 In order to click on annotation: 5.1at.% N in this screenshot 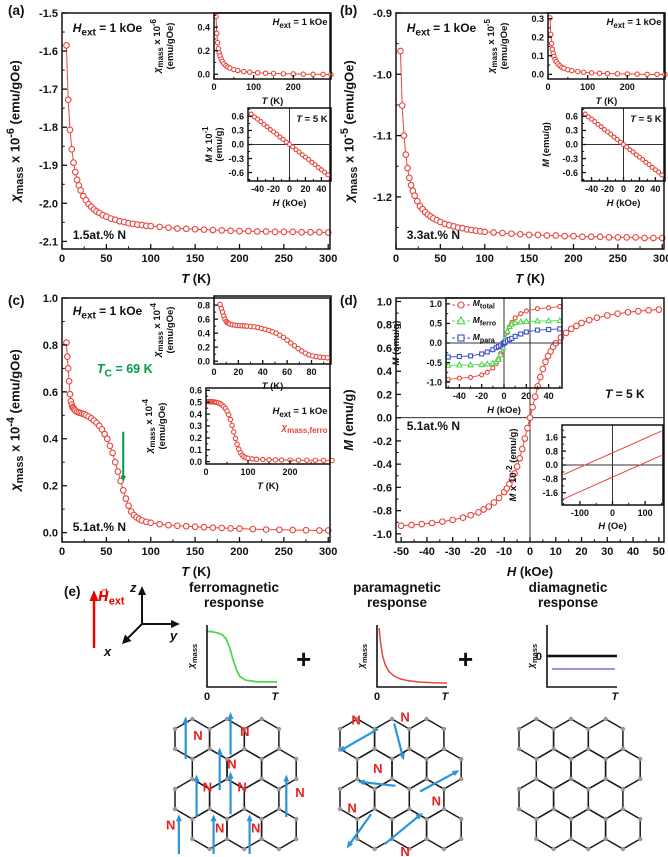, I will do `click(433, 425)`.